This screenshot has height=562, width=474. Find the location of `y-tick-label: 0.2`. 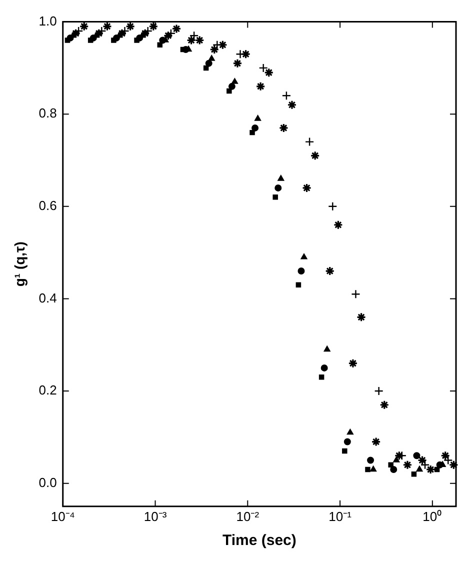

y-tick-label: 0.2 is located at coordinates (47, 390).